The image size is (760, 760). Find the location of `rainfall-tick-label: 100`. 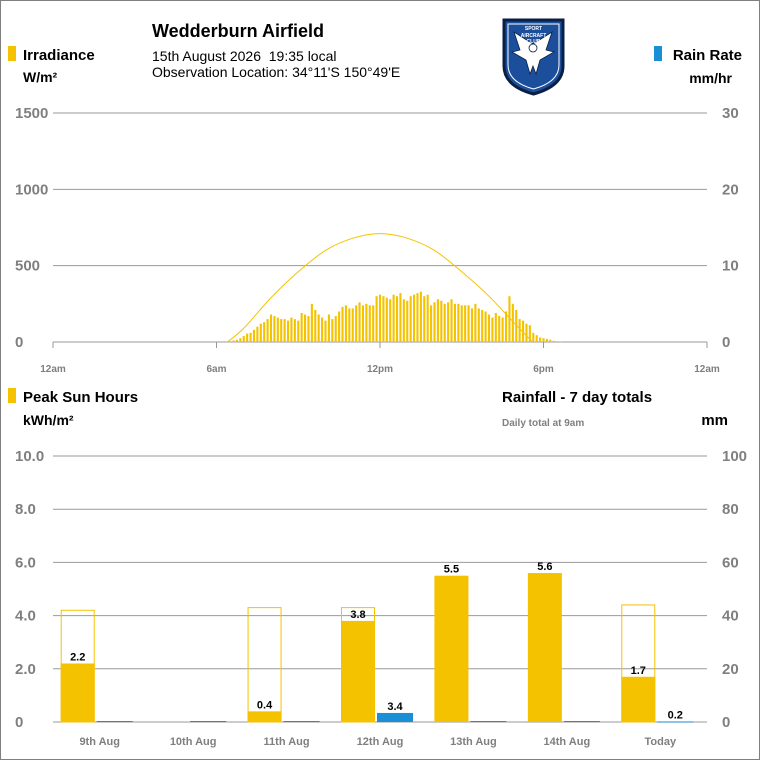

rainfall-tick-label: 100 is located at coordinates (734, 456).